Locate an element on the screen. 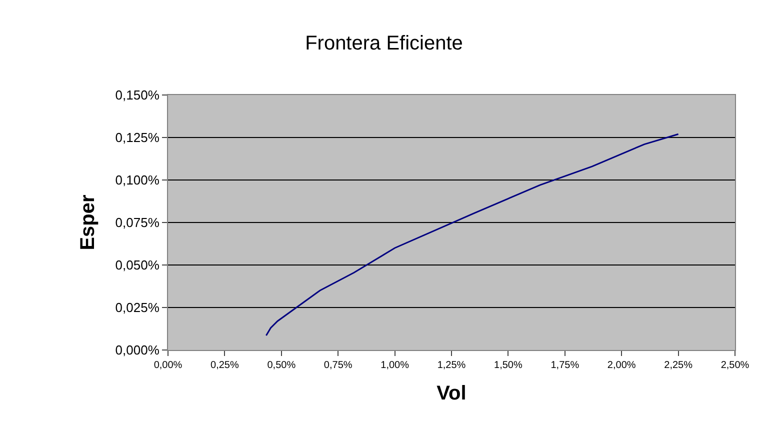  y-tick-label: 0,000% is located at coordinates (137, 350).